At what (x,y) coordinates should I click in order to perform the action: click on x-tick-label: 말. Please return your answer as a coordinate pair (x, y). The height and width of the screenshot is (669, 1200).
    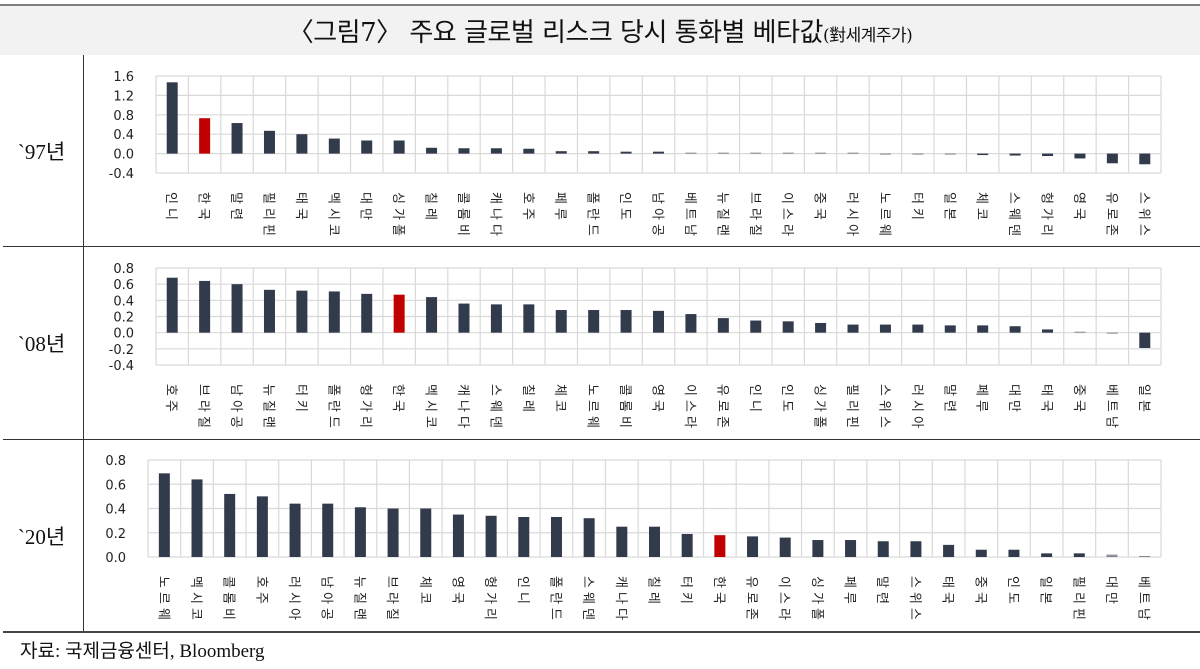
    Looking at the image, I should click on (881, 582).